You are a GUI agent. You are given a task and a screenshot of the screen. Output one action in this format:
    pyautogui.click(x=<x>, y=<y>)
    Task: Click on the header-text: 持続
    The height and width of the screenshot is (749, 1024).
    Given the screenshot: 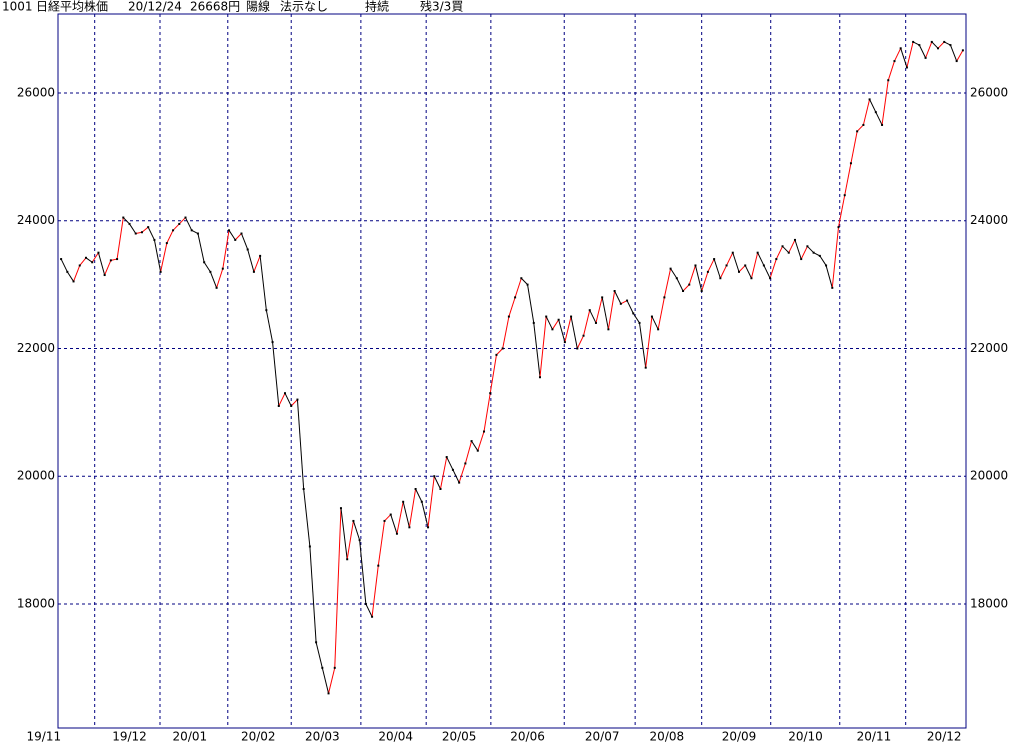 What is the action you would take?
    pyautogui.click(x=377, y=7)
    